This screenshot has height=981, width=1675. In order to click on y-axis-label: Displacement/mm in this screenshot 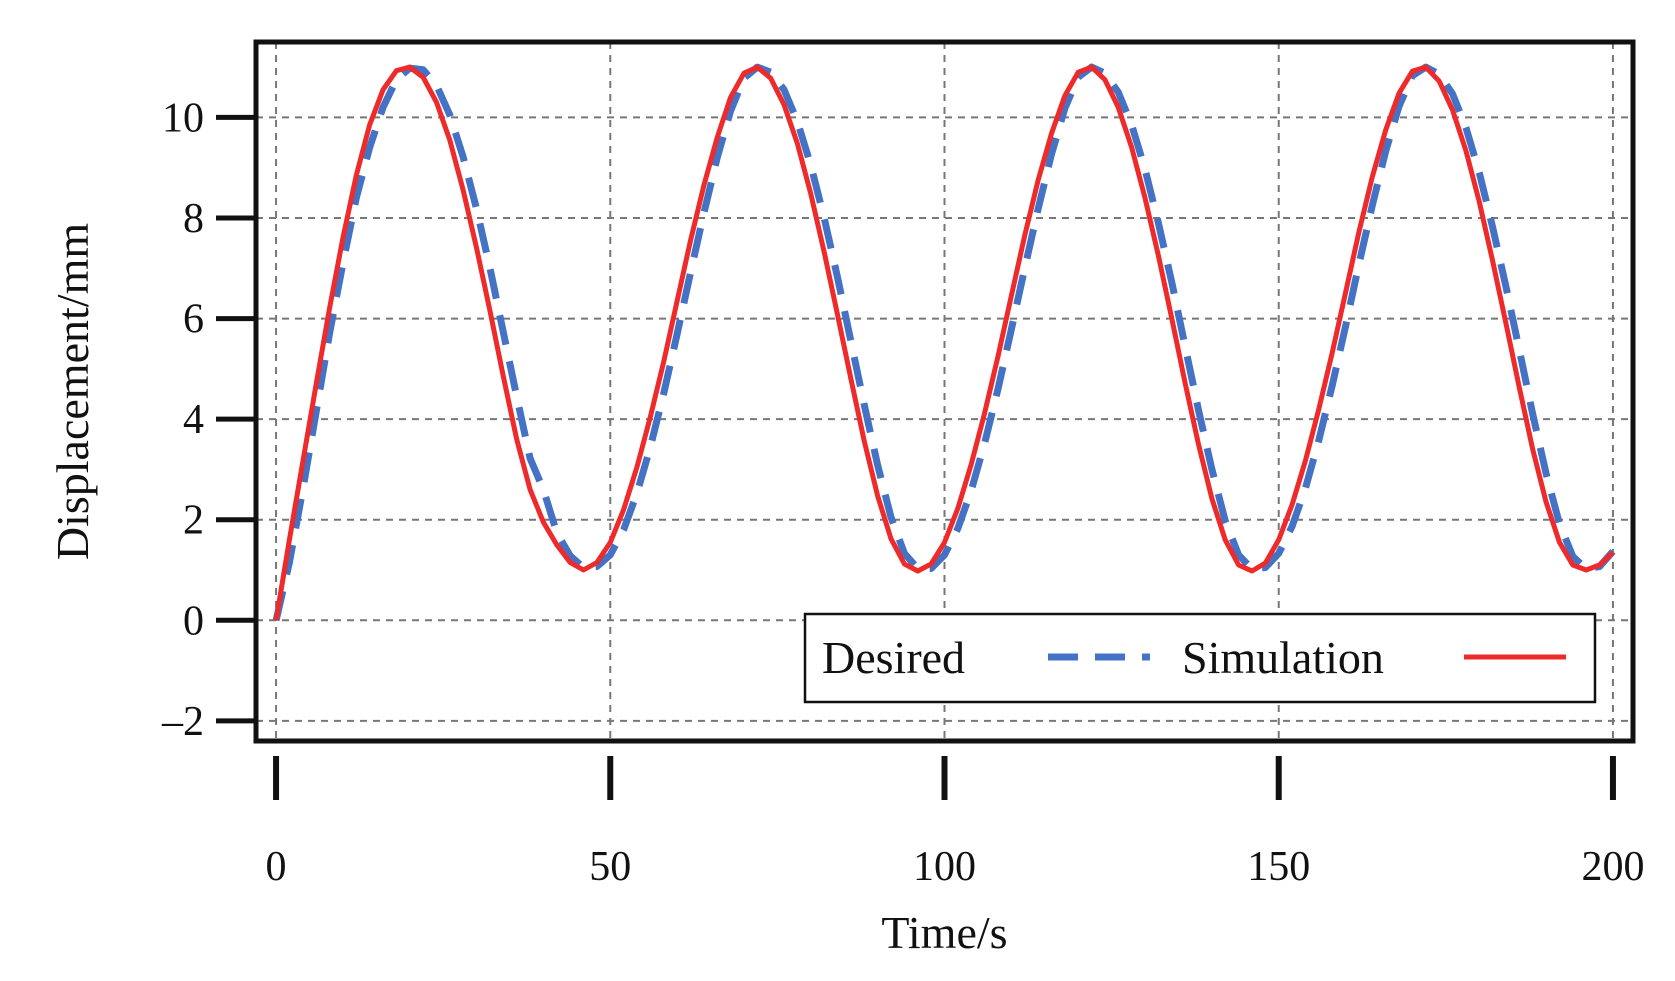, I will do `click(72, 391)`.